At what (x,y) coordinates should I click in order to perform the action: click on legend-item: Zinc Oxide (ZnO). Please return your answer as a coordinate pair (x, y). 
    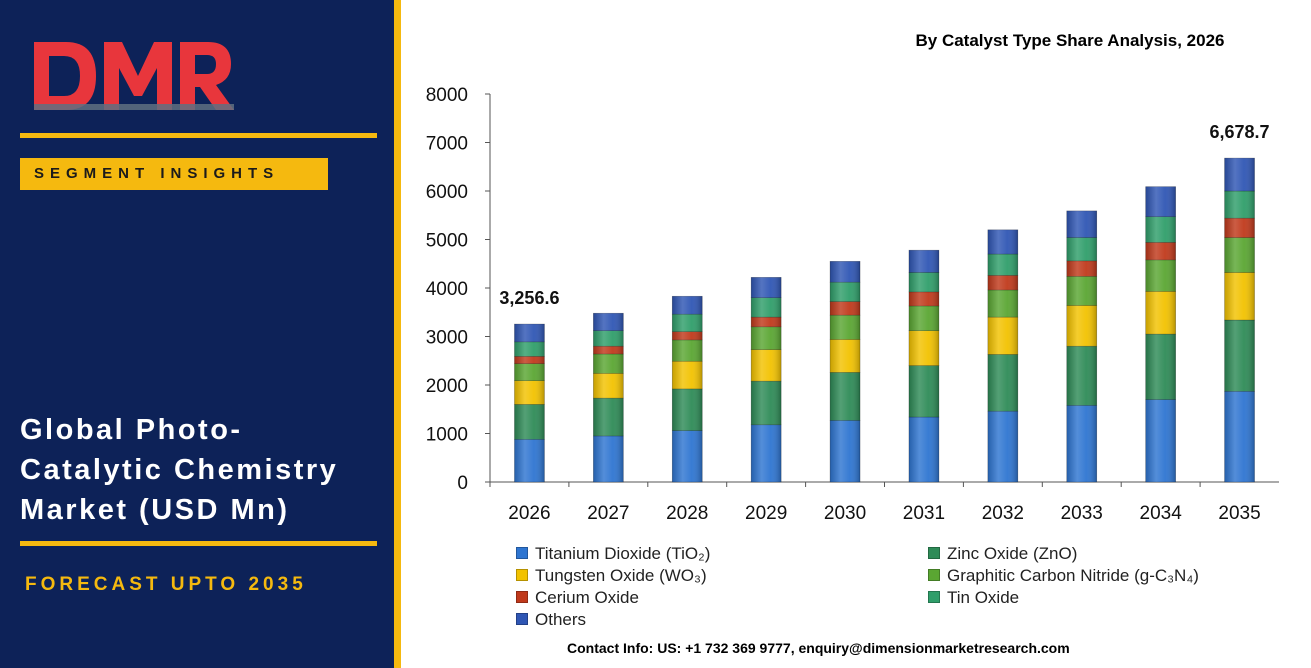
    Looking at the image, I should click on (1002, 554).